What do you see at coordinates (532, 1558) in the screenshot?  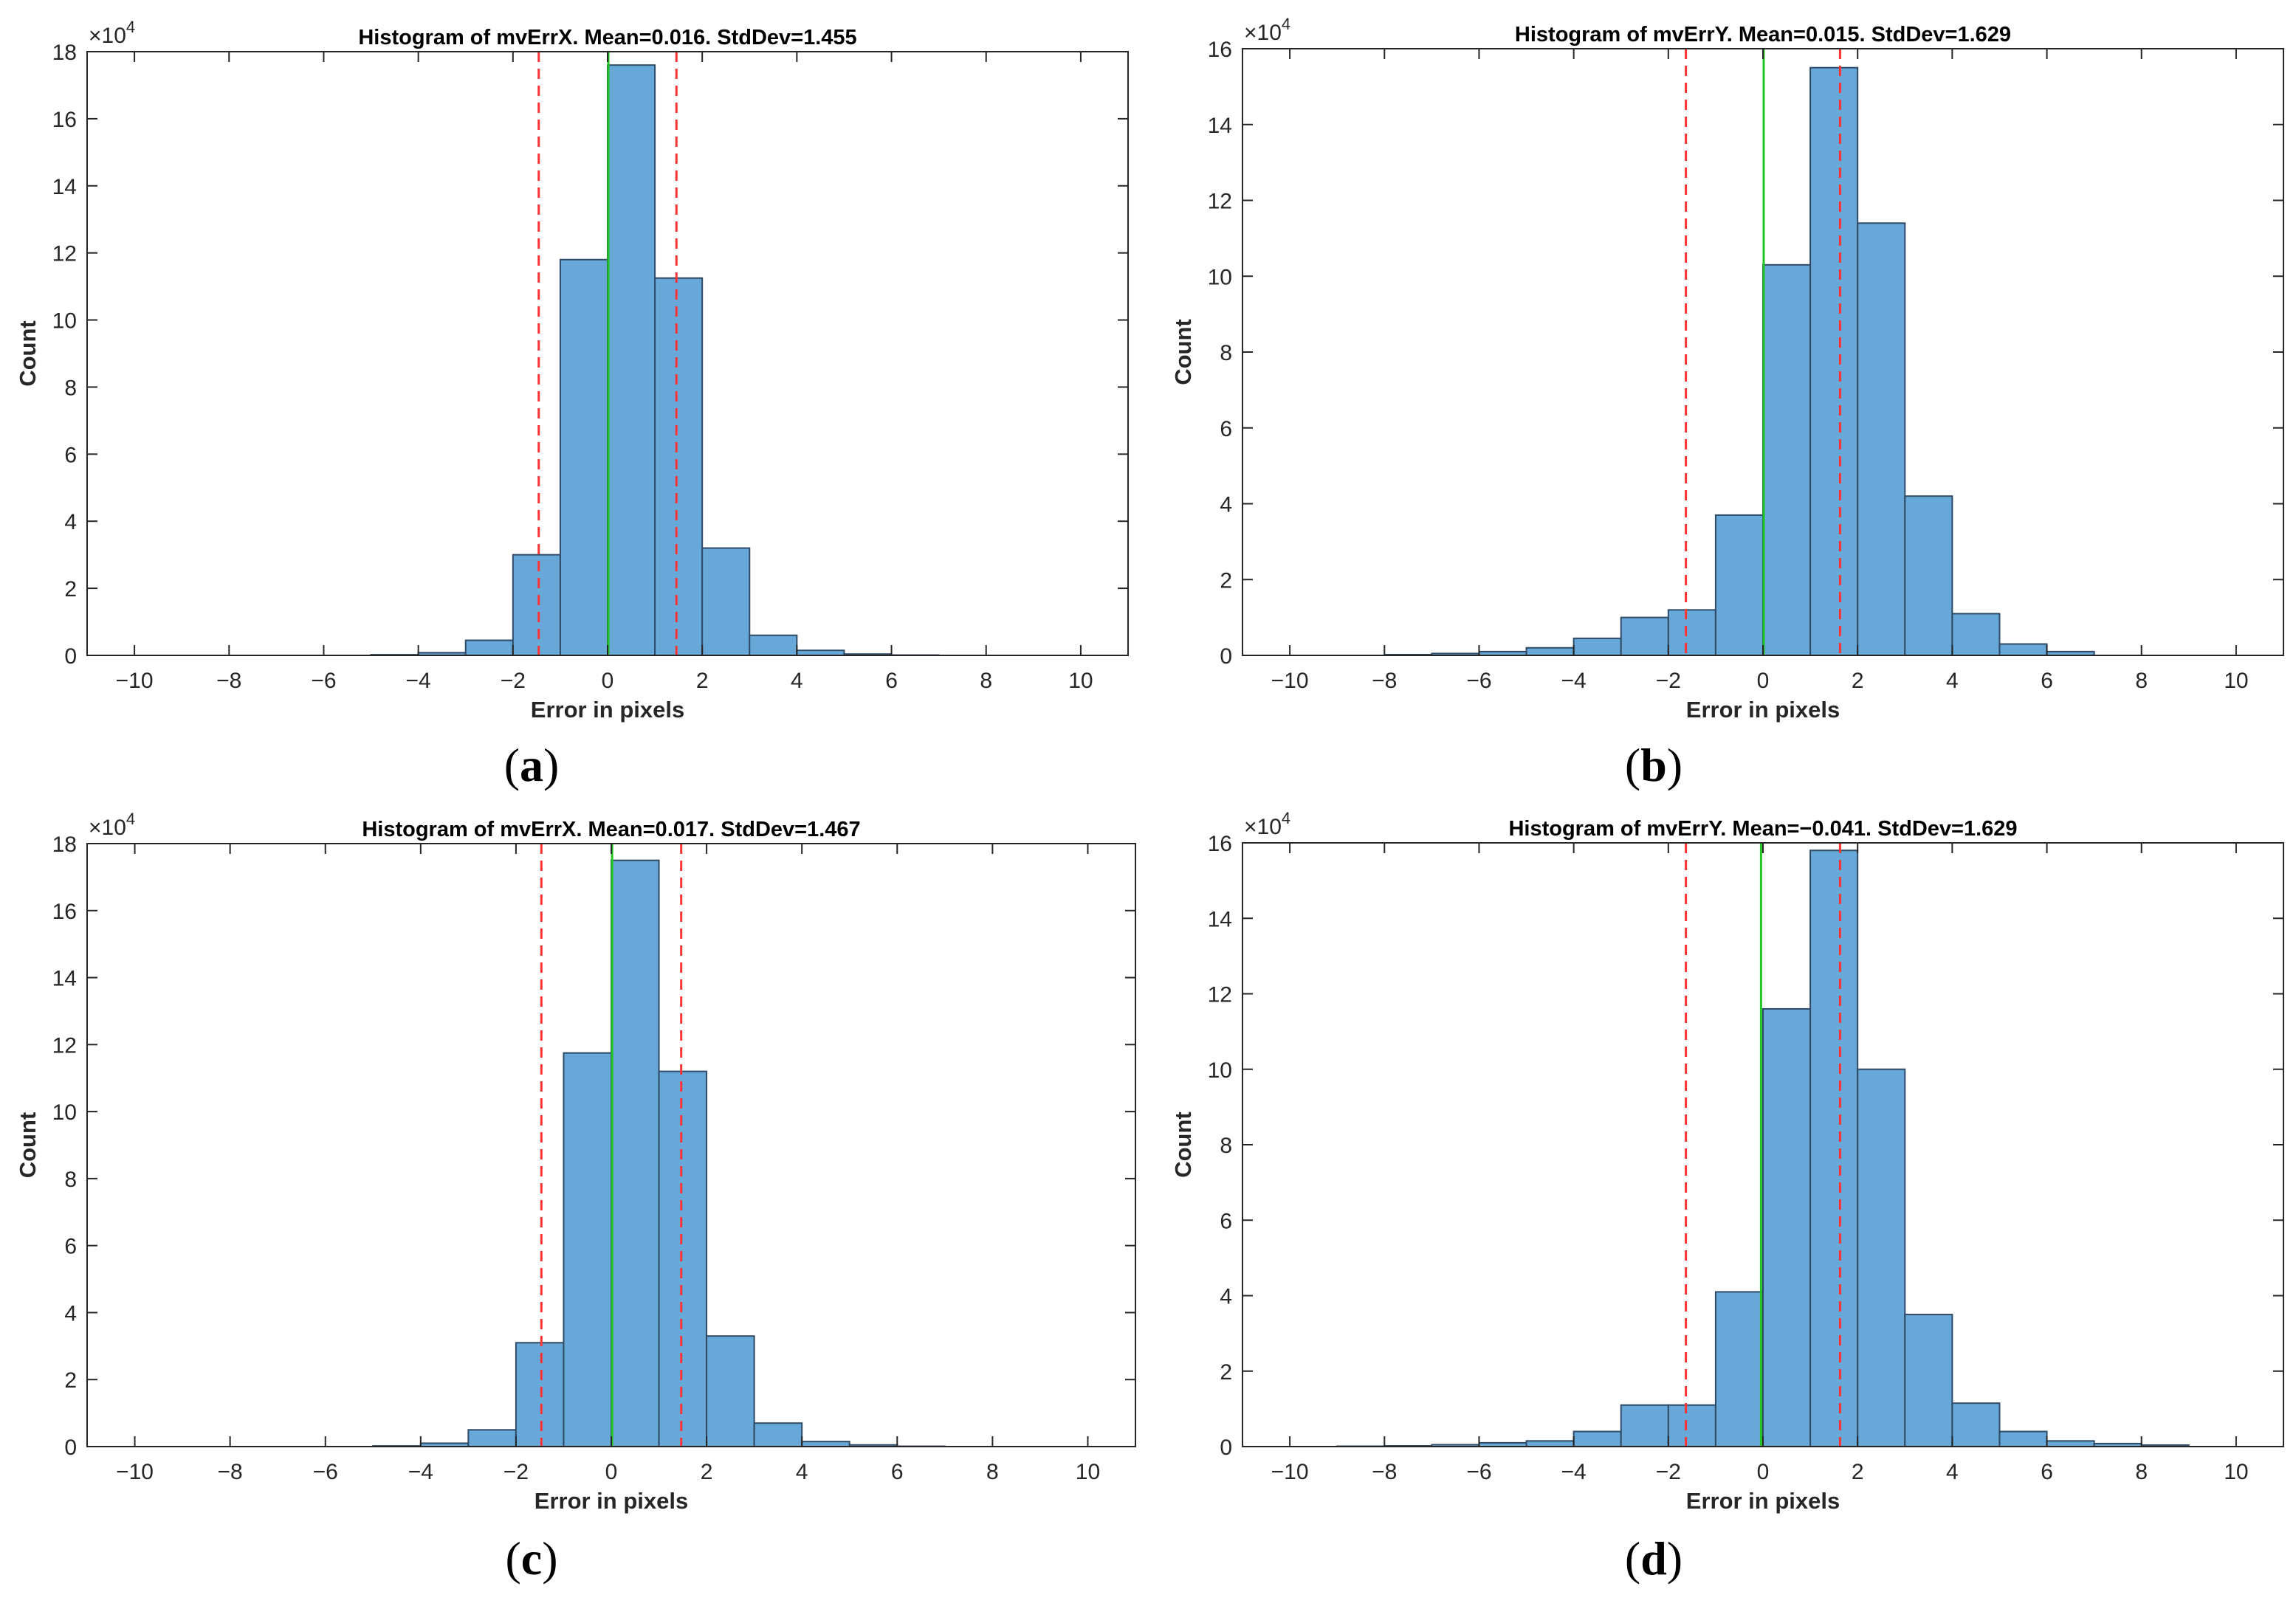 I see `caption-c: (c)` at bounding box center [532, 1558].